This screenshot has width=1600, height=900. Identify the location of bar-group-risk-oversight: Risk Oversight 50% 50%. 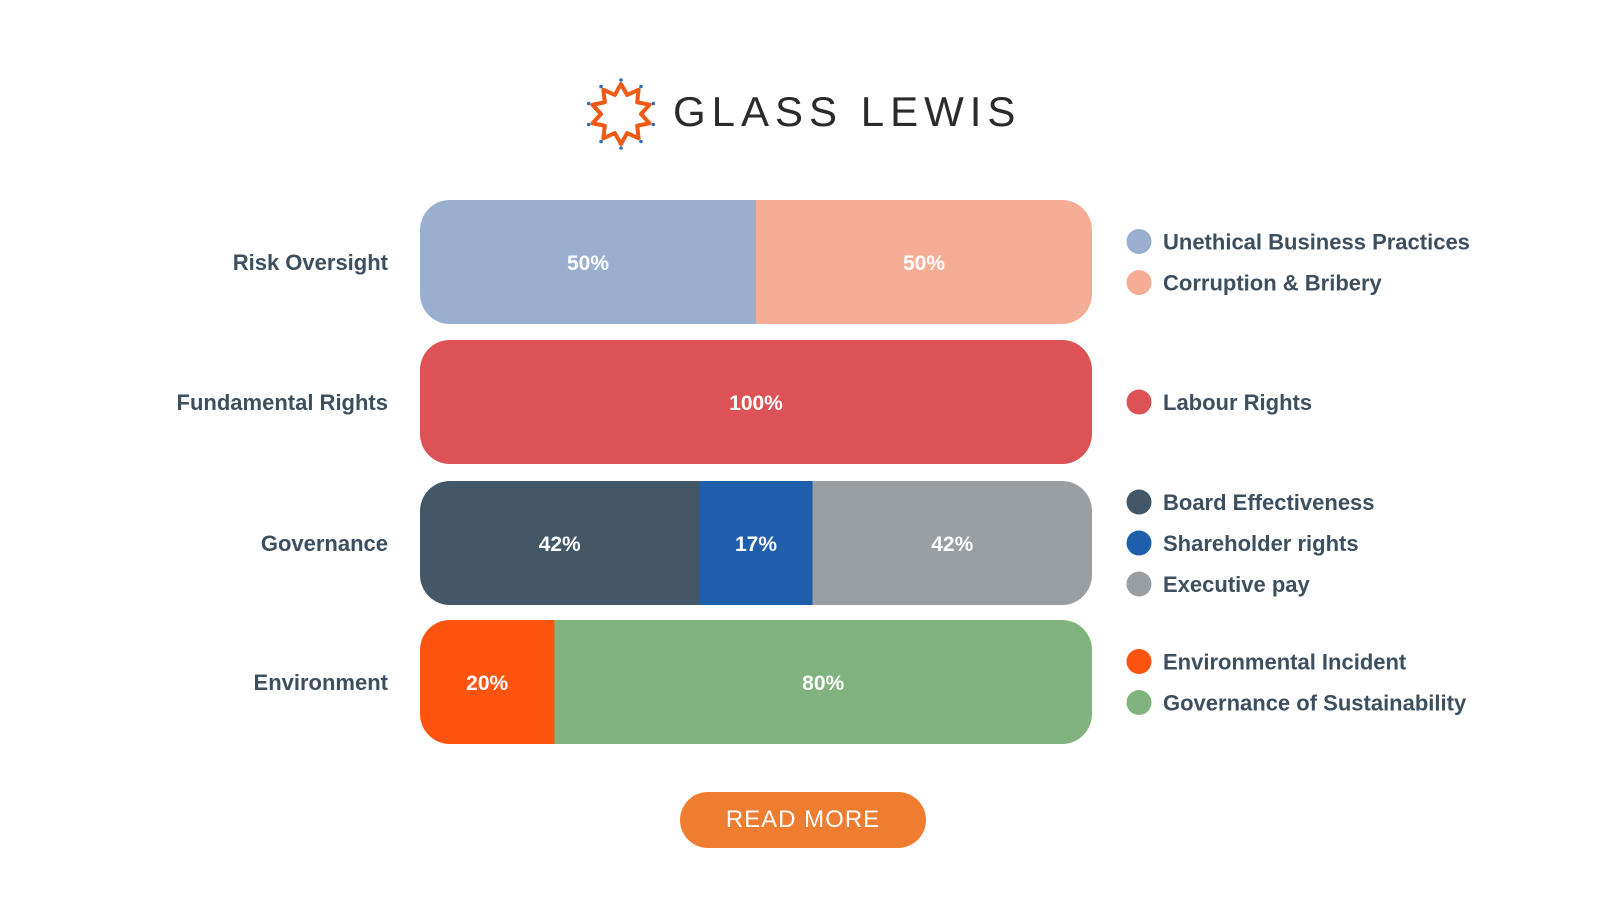
(662, 262).